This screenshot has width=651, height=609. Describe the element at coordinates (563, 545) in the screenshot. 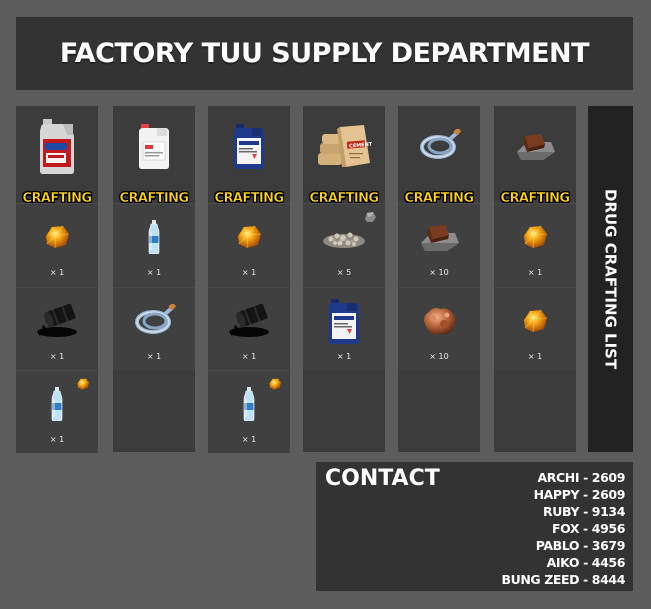

I see `contact-entry: PABLO - 3679` at that location.